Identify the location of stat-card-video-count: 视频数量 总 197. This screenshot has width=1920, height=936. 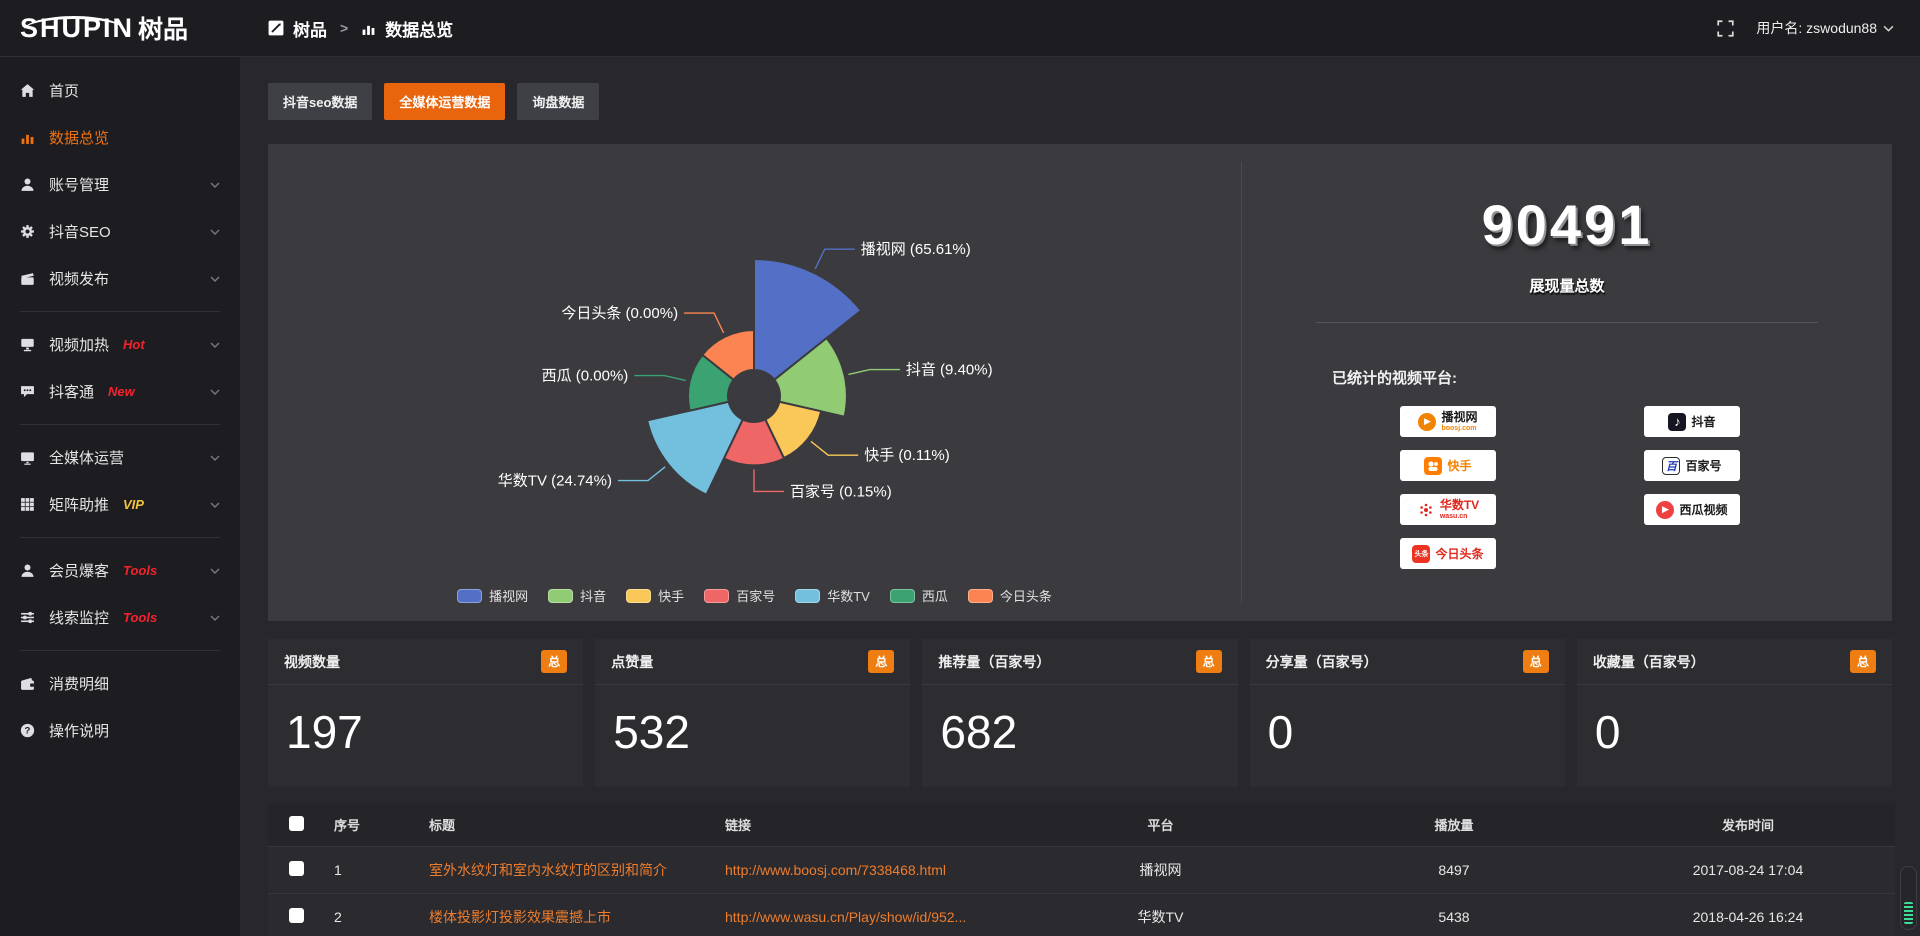
(426, 713).